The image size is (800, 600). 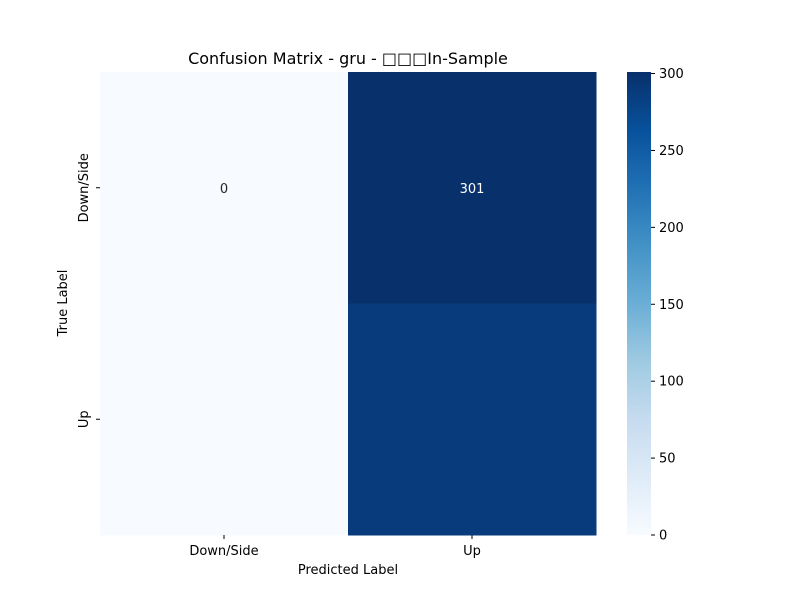 I want to click on colorbar-tick-label: 300, so click(x=671, y=74).